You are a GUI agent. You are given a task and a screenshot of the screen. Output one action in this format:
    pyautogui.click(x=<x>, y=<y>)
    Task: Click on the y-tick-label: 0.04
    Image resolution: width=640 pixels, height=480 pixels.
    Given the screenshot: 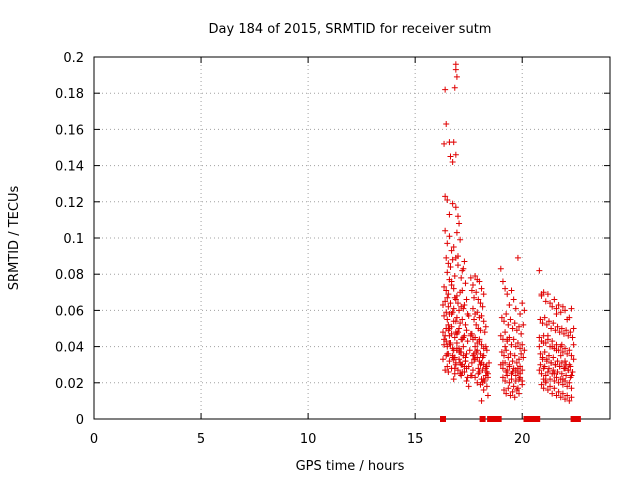 What is the action you would take?
    pyautogui.click(x=69, y=348)
    